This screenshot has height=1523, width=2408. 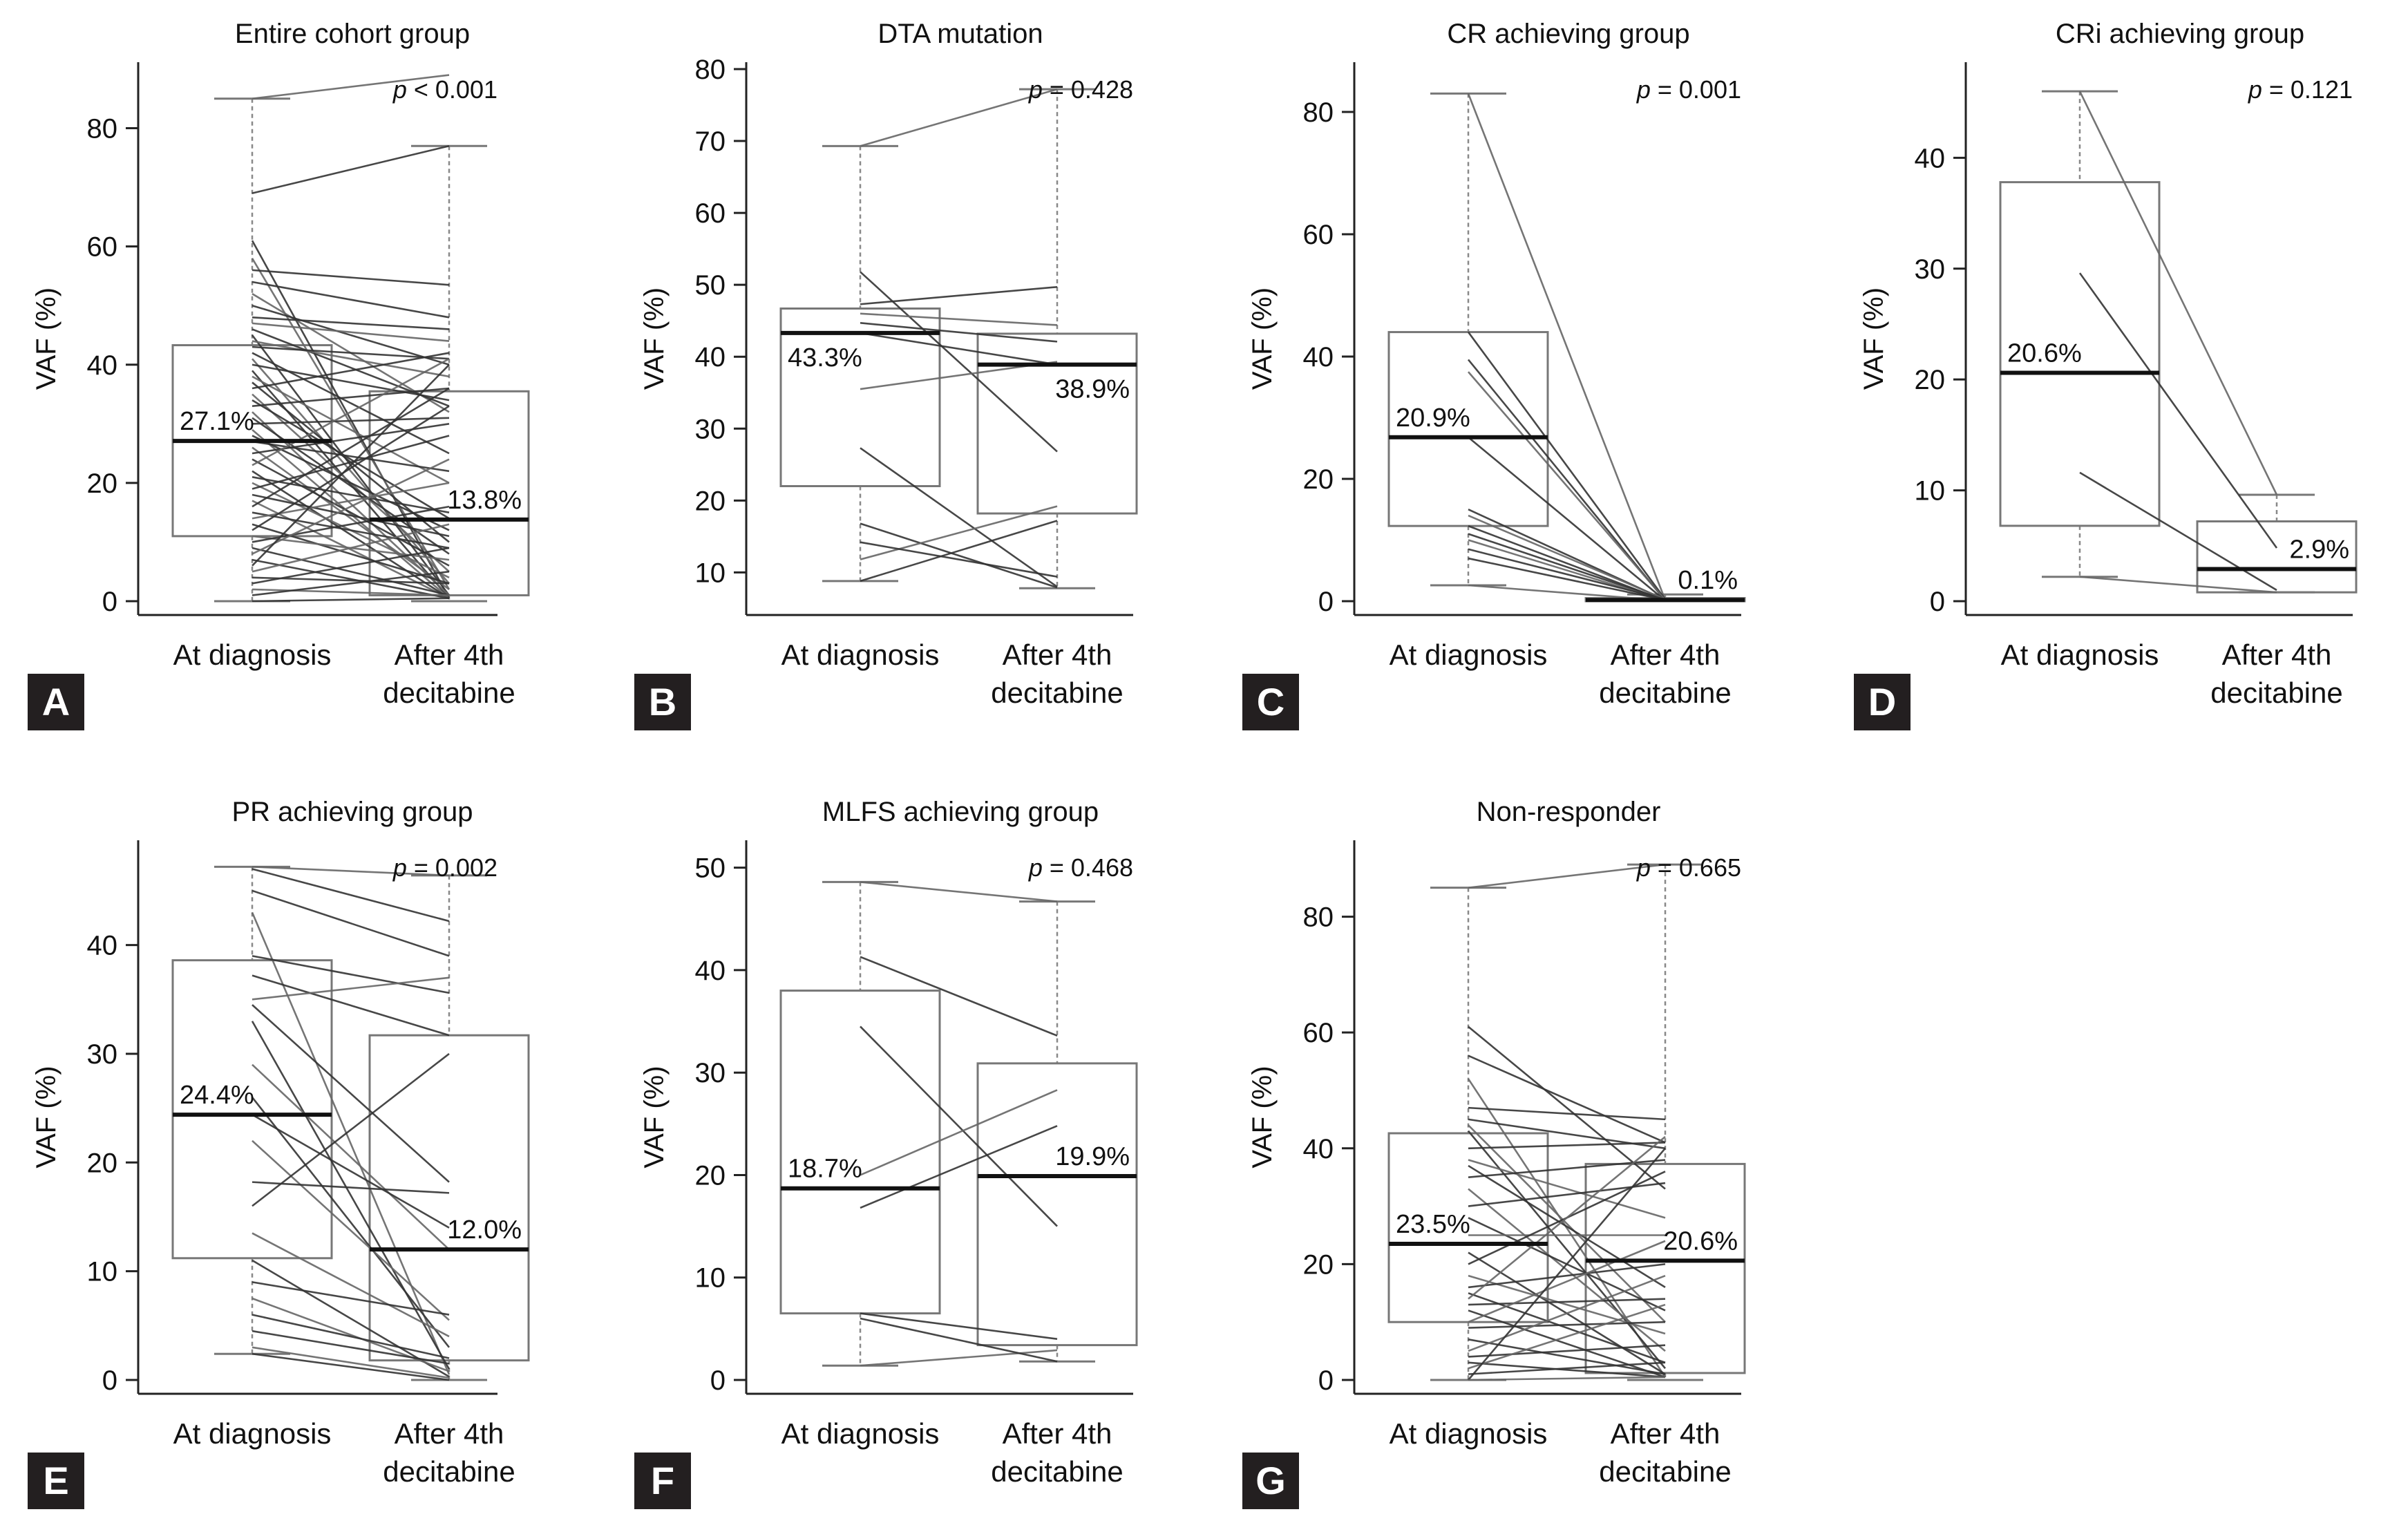 I want to click on panel-badge-label: F, so click(x=662, y=1480).